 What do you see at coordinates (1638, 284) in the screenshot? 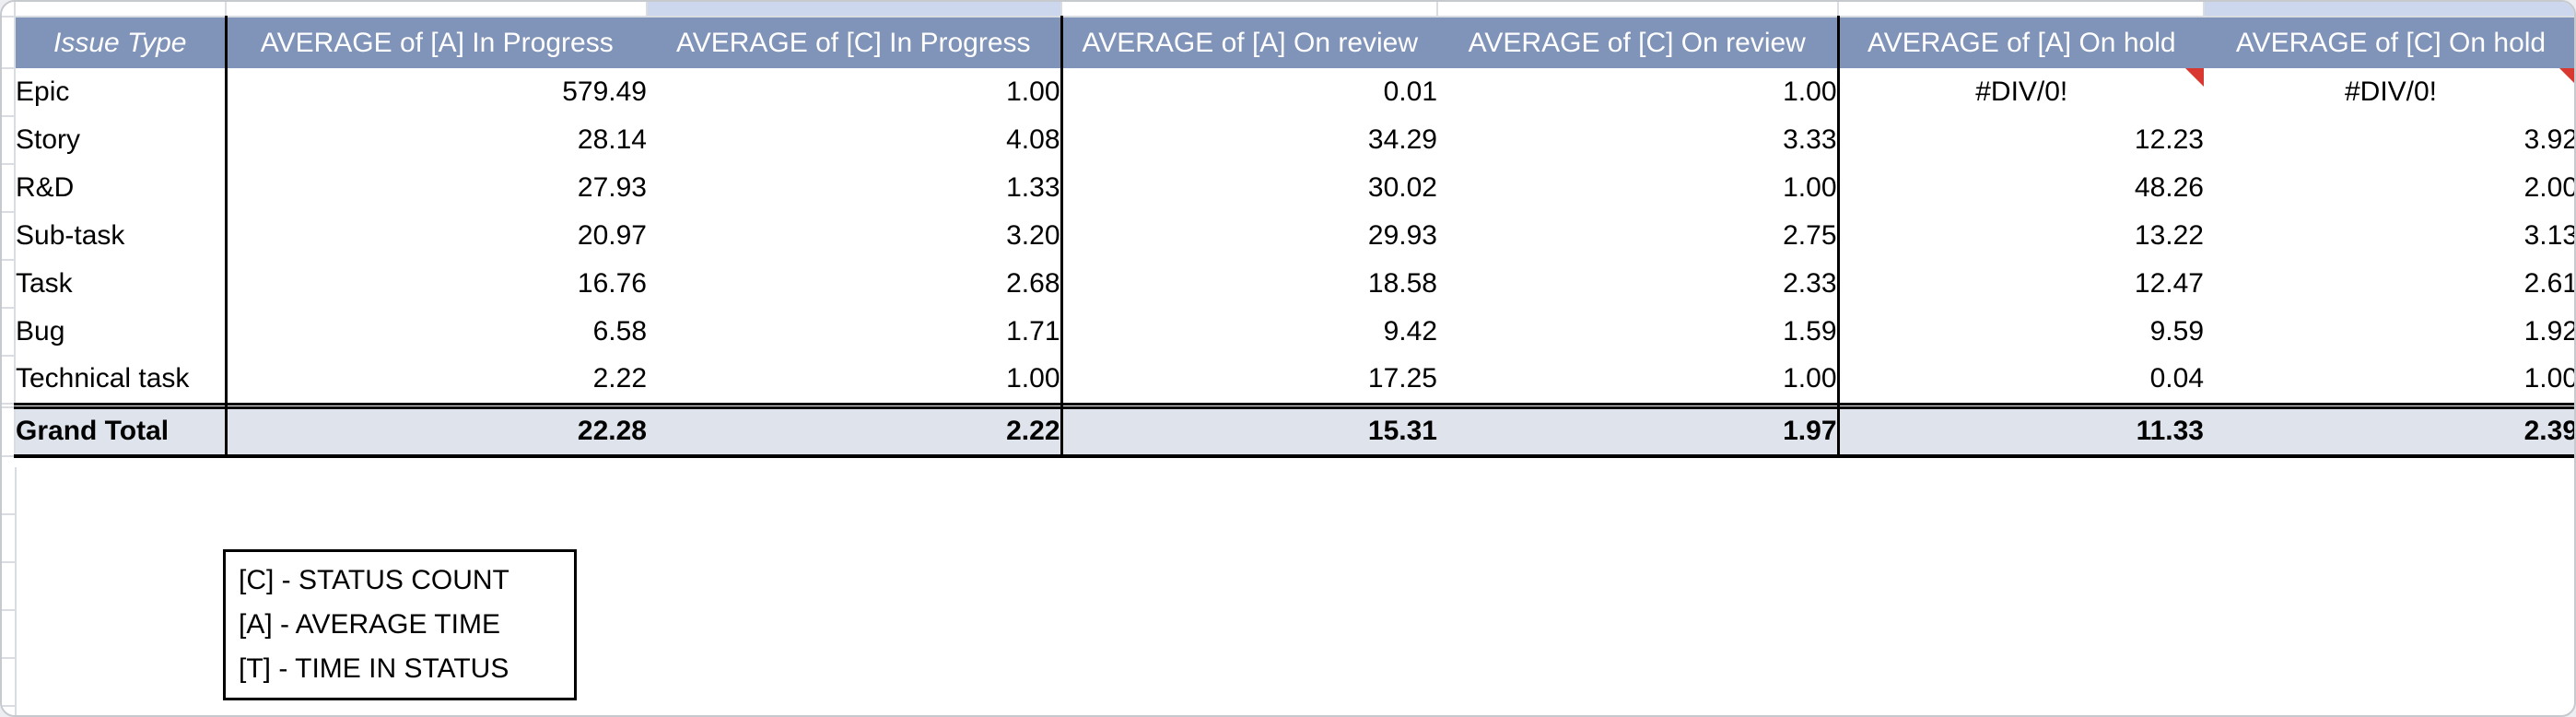
I see `cell: 2.33` at bounding box center [1638, 284].